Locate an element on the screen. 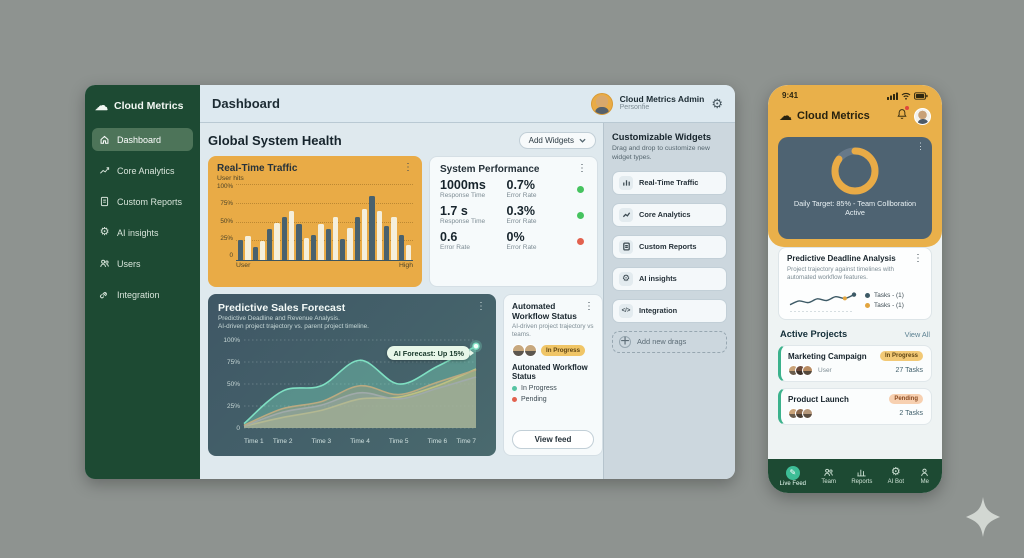 The image size is (1024, 558). gear-icon: ⚙ is located at coordinates (626, 278).